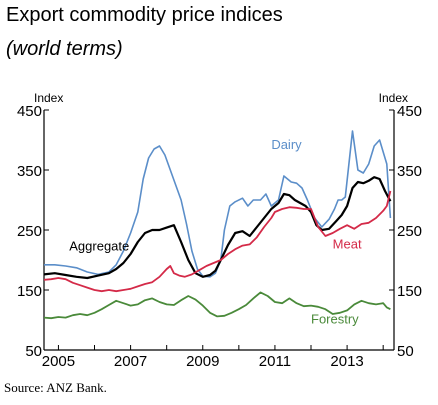 This screenshot has width=438, height=405. I want to click on x-tick-label: 2005, so click(58, 361).